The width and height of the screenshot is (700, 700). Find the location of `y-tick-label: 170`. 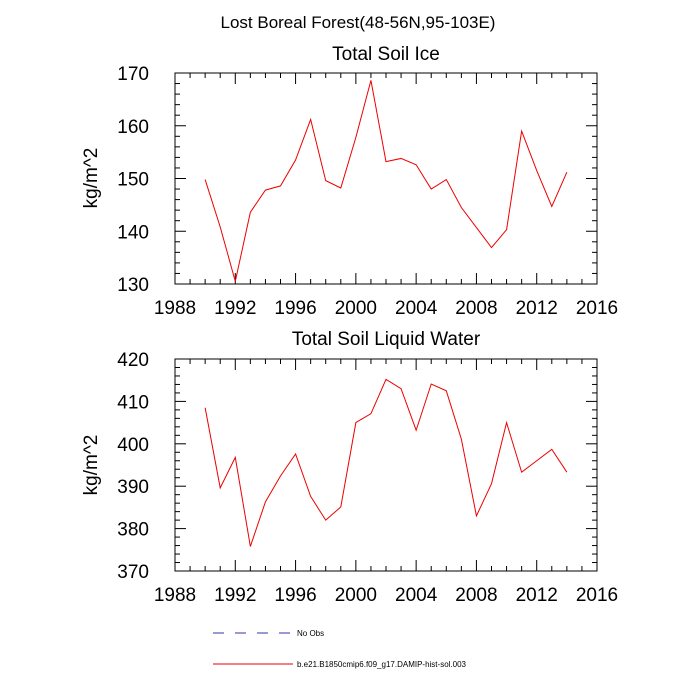

y-tick-label: 170 is located at coordinates (133, 74).